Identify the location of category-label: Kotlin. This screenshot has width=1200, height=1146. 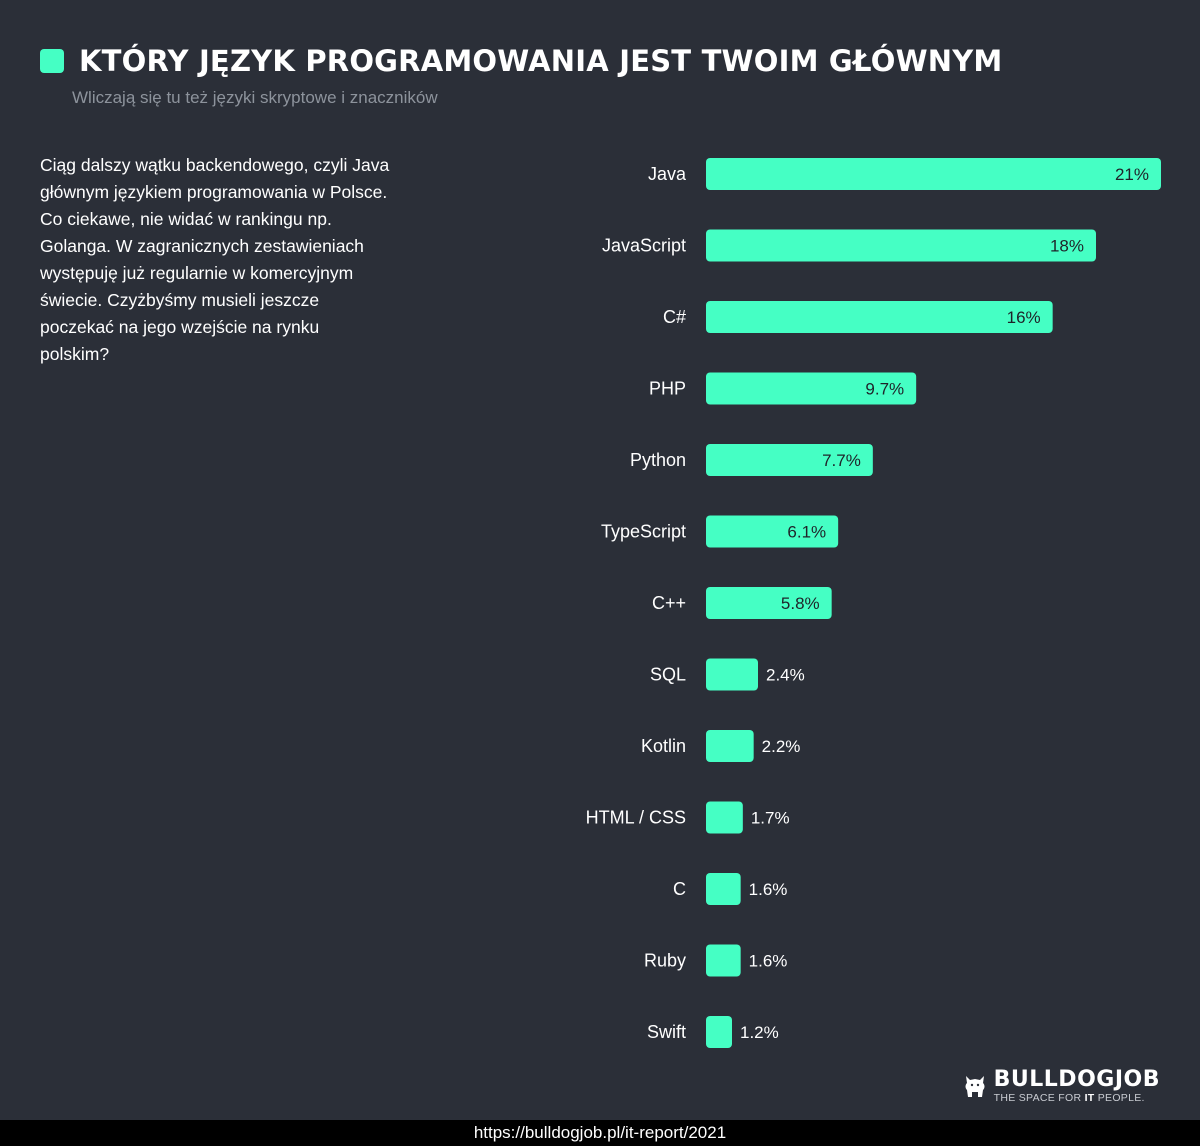
(663, 746).